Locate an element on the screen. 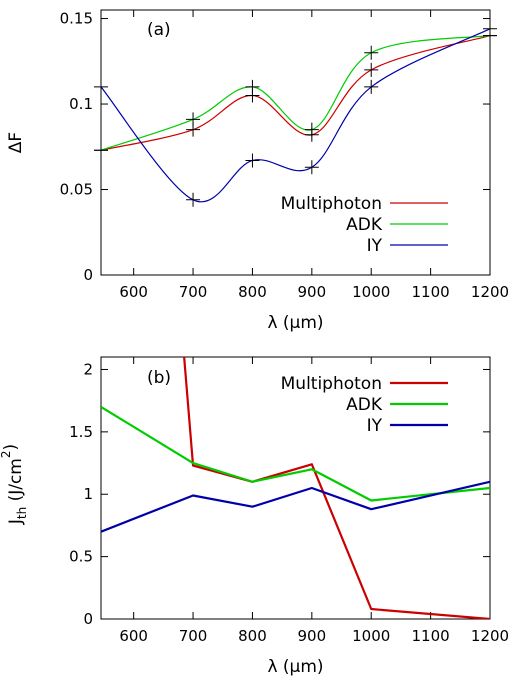  y-axis-label: Jth (J/cm2) is located at coordinates (14, 484).